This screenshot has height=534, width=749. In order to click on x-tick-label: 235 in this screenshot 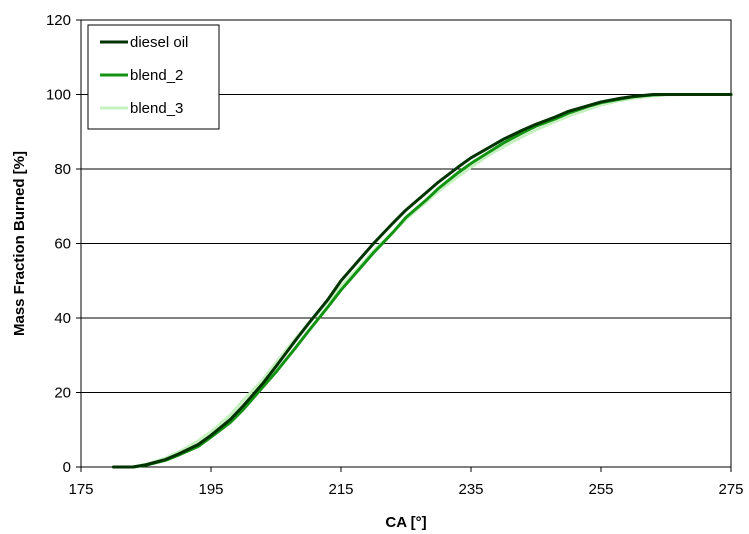, I will do `click(470, 489)`.